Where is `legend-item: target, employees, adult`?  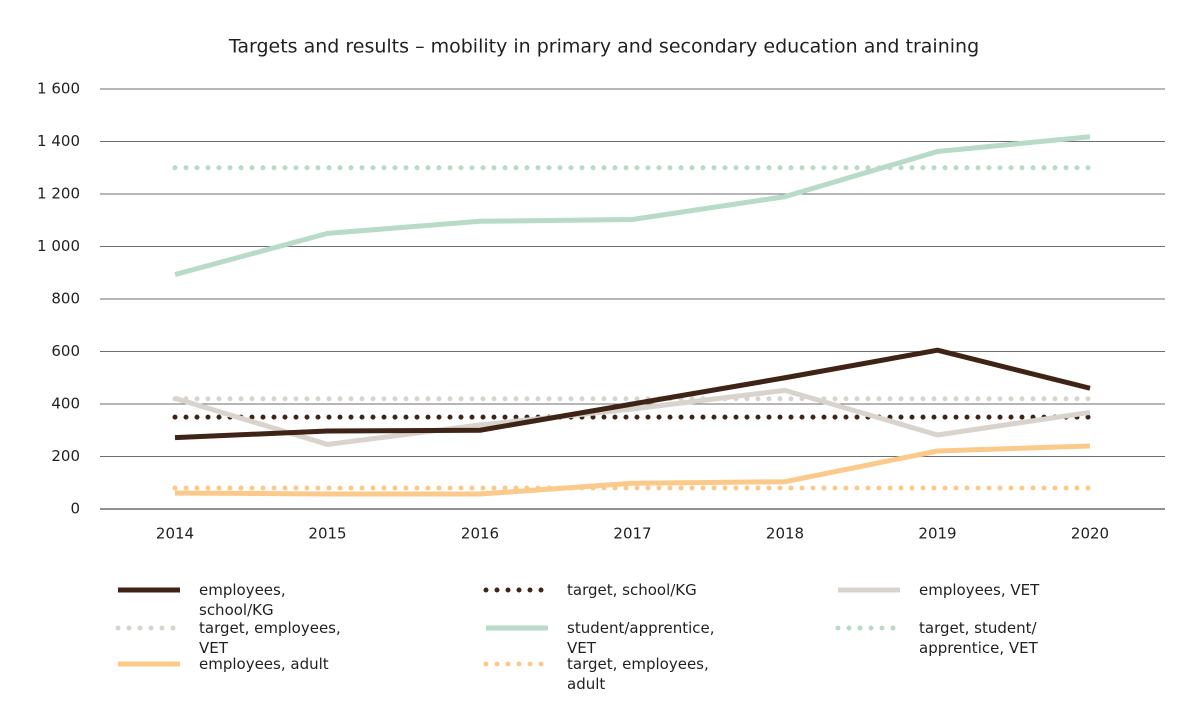
legend-item: target, employees, adult is located at coordinates (600, 674).